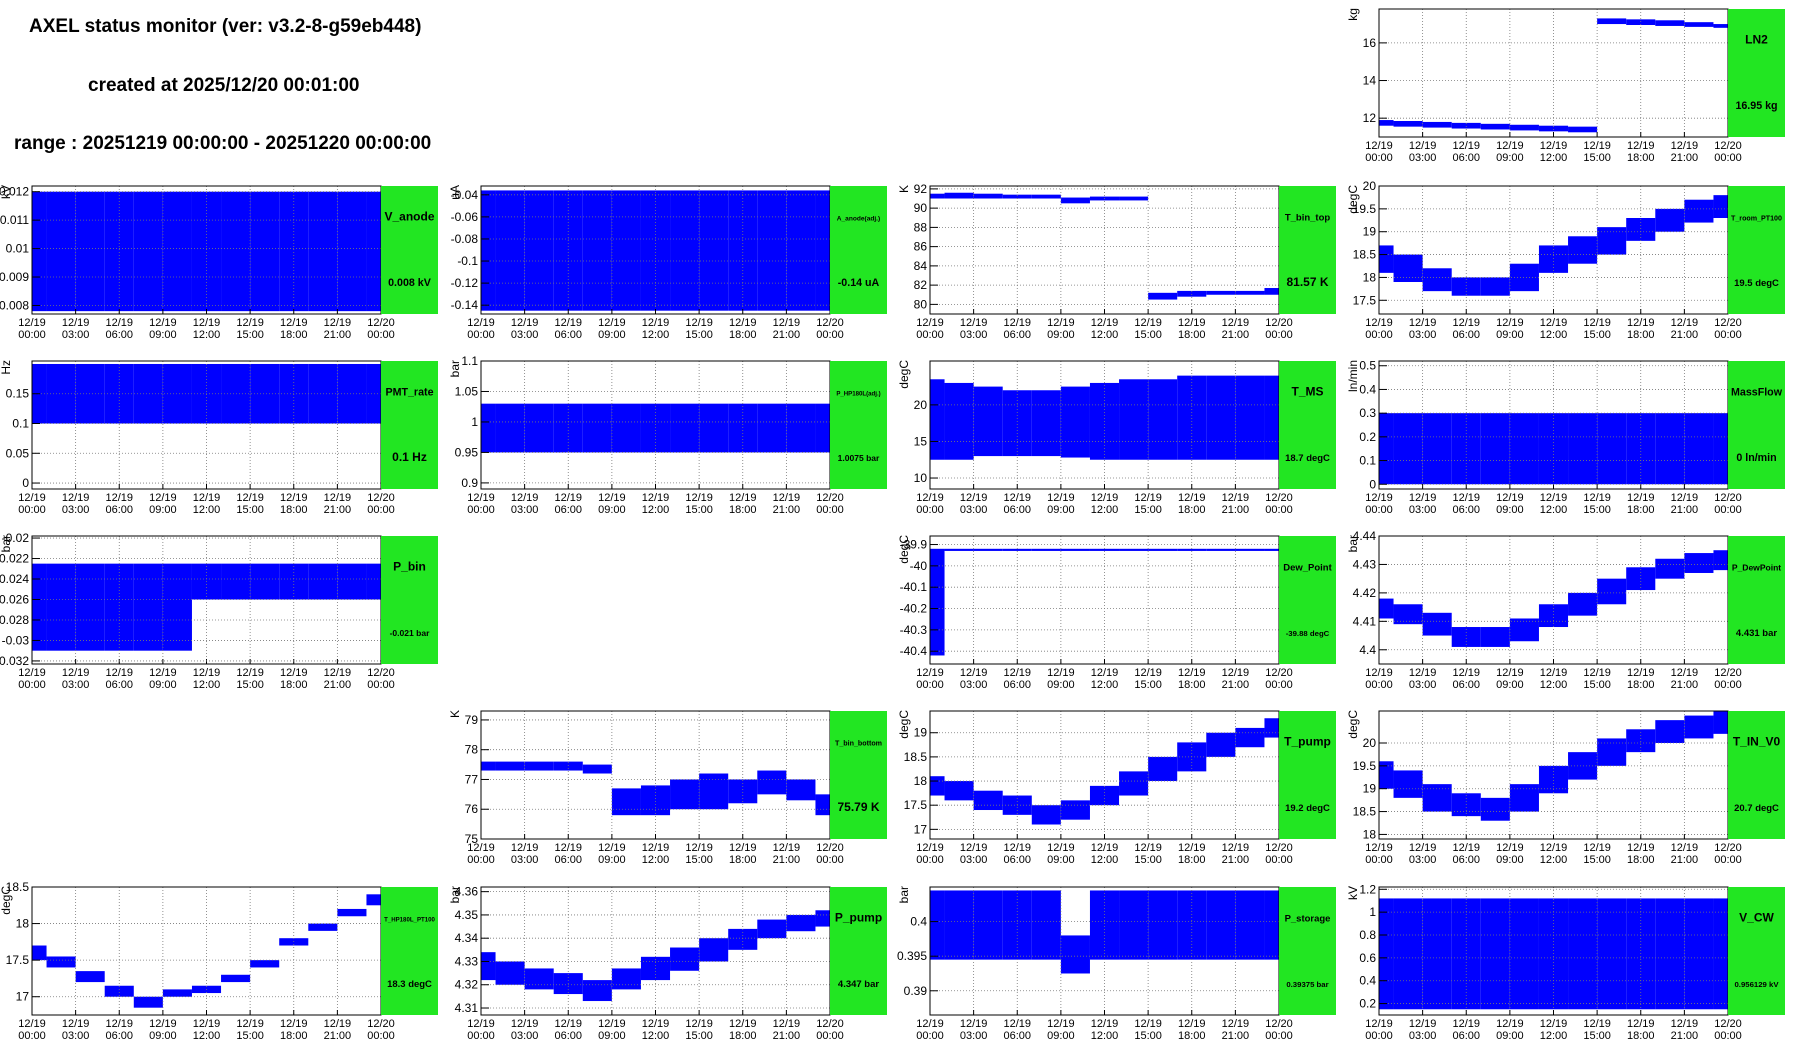 This screenshot has width=1796, height=1052. Describe the element at coordinates (25, 483) in the screenshot. I see `y-tick-label: 0` at that location.